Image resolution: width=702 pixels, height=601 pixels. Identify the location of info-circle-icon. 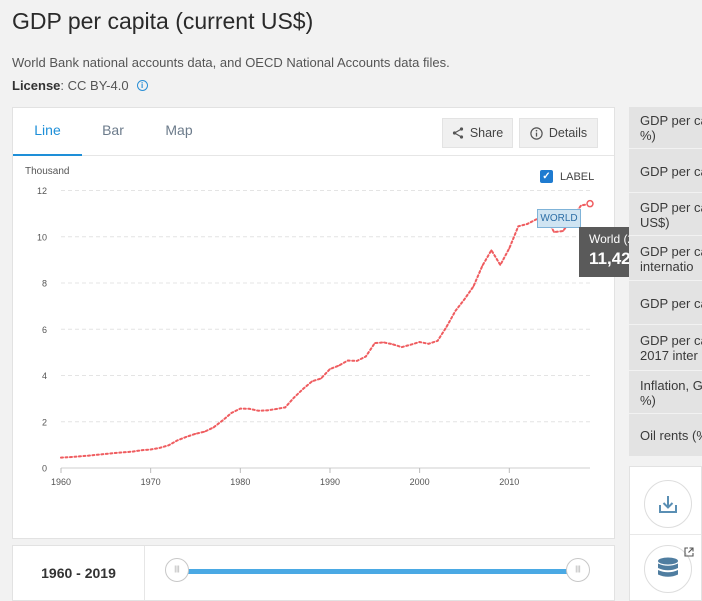
(536, 133).